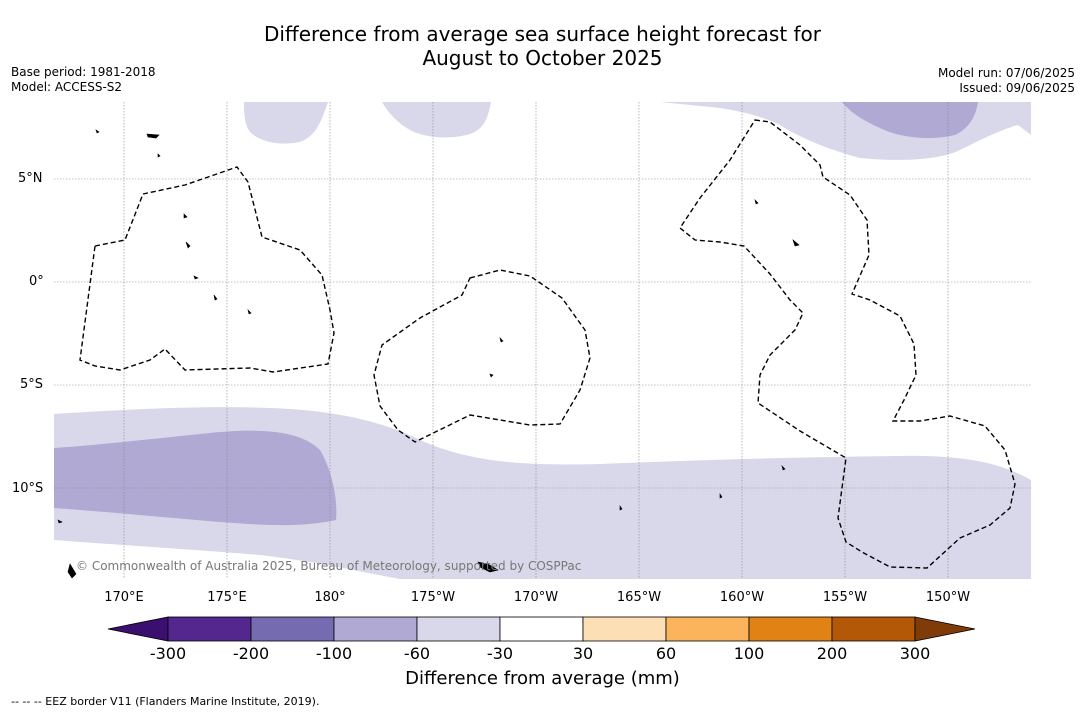  What do you see at coordinates (742, 597) in the screenshot?
I see `lon-label-160w: 160°W` at bounding box center [742, 597].